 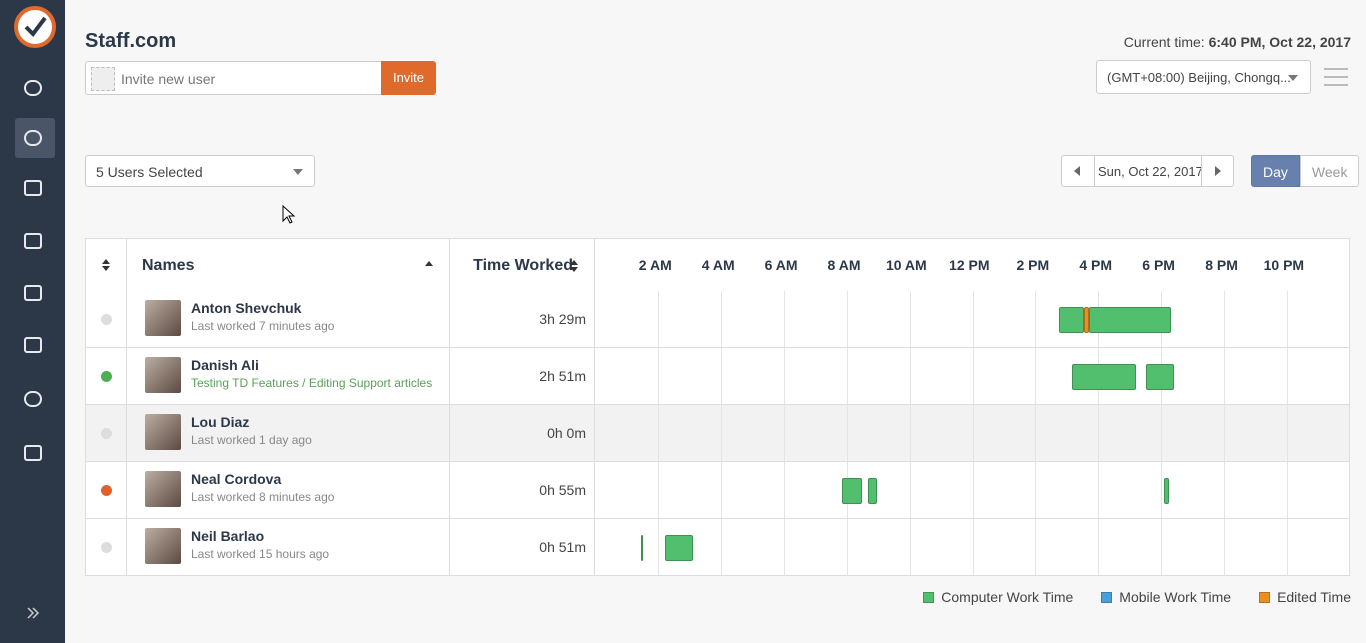 I want to click on timeline-tick-label: 10 AM, so click(x=906, y=265).